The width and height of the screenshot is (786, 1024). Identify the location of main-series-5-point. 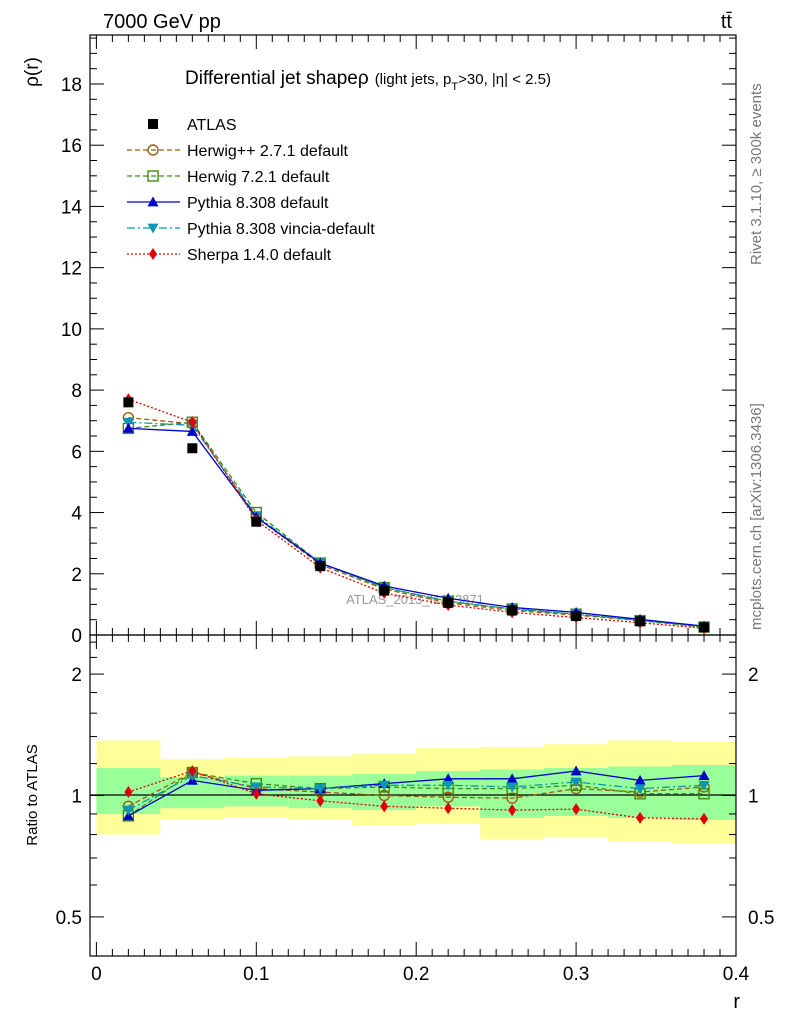
(192, 422).